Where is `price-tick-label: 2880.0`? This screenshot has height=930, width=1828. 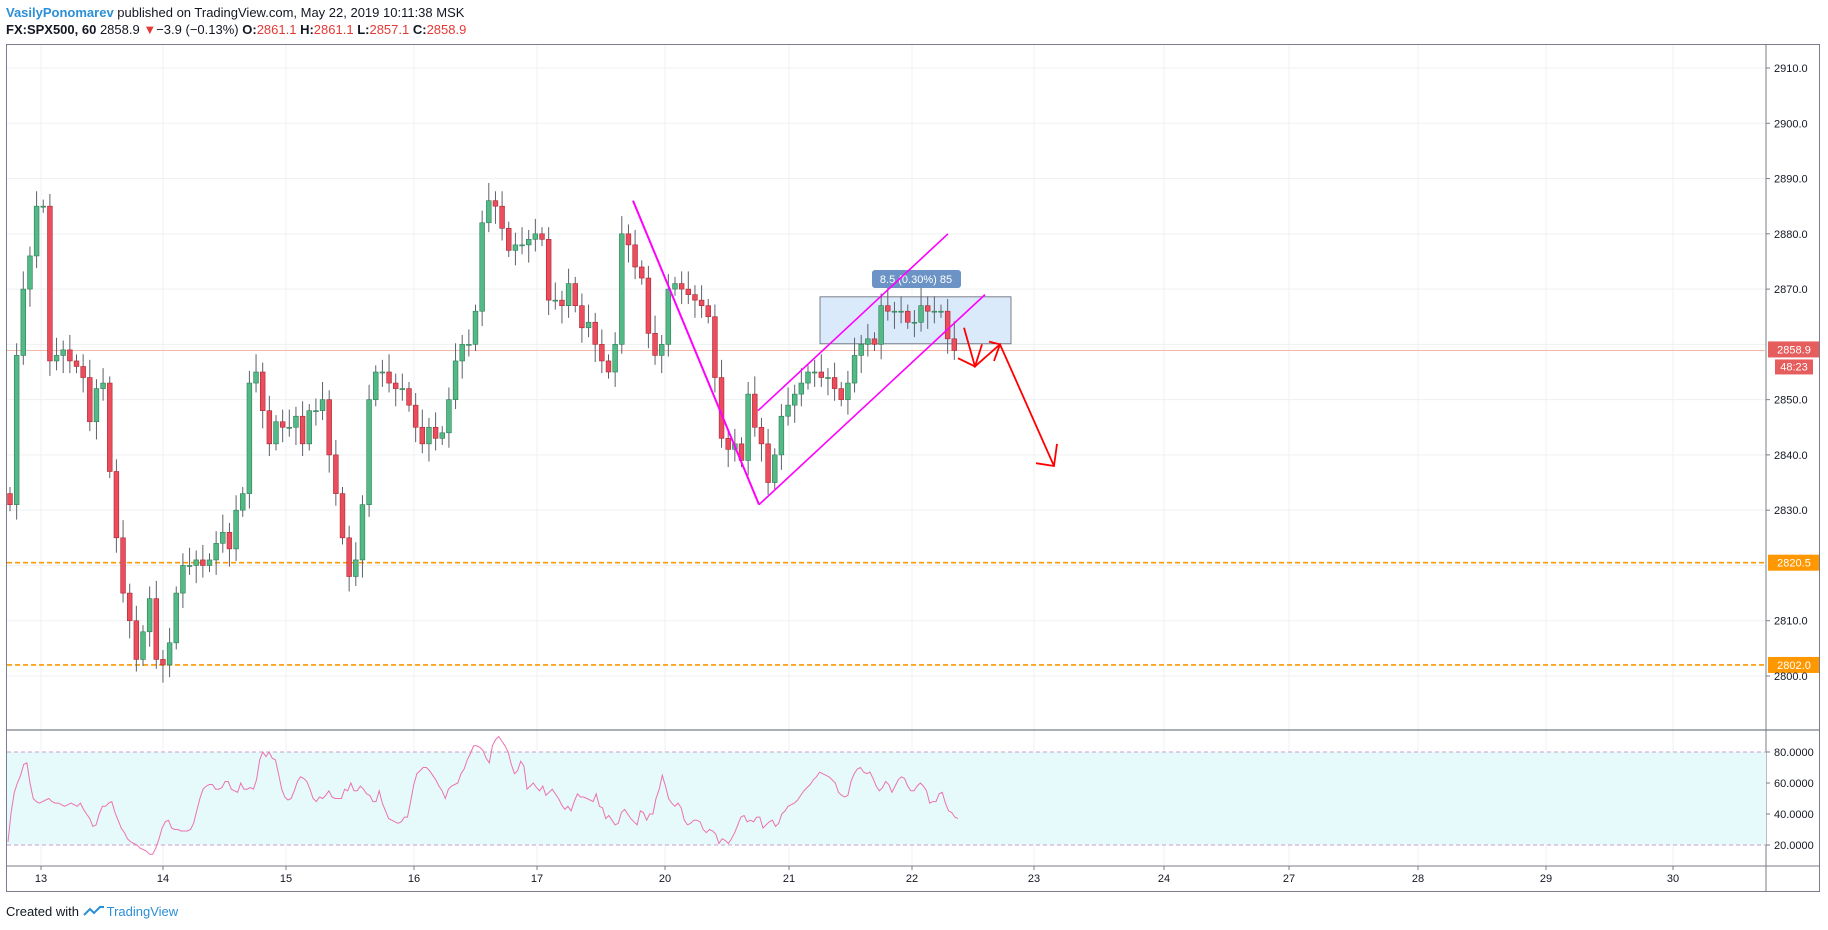
price-tick-label: 2880.0 is located at coordinates (1791, 235).